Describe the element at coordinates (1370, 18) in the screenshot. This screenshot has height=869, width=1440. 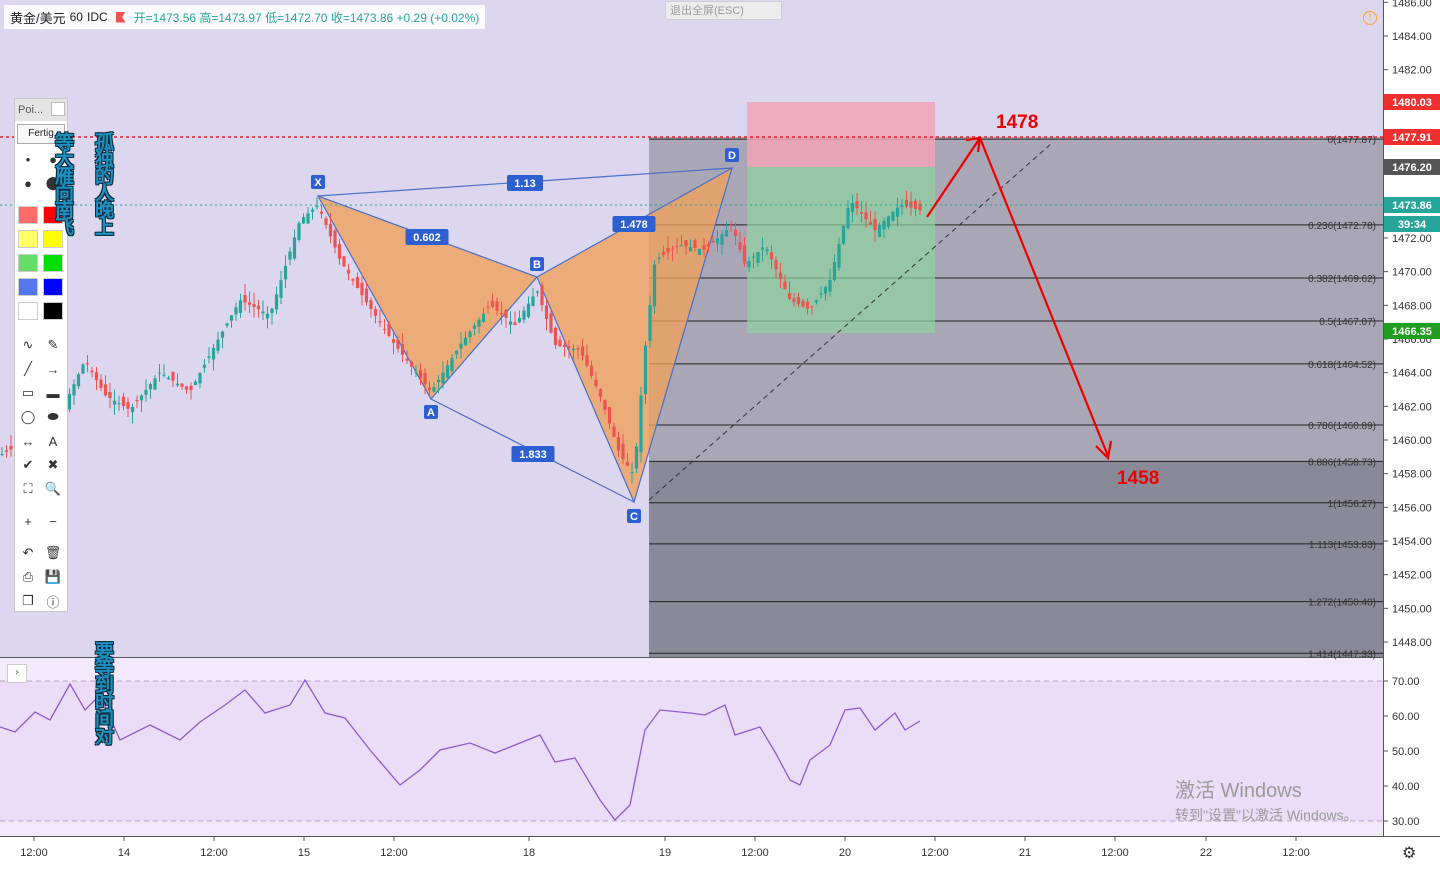
I see `warning-icon: !` at that location.